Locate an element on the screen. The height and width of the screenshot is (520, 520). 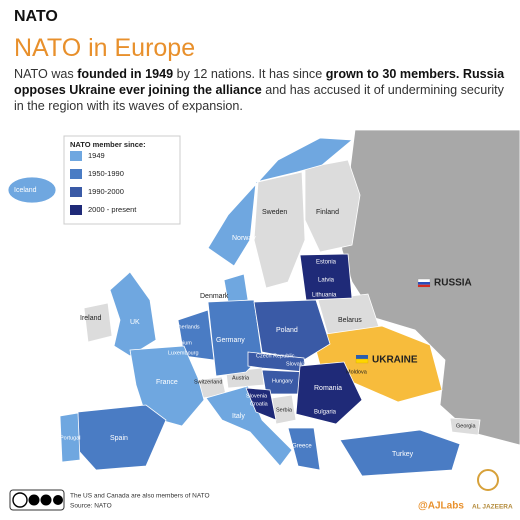
country-label: Lithuania is located at coordinates (324, 296).